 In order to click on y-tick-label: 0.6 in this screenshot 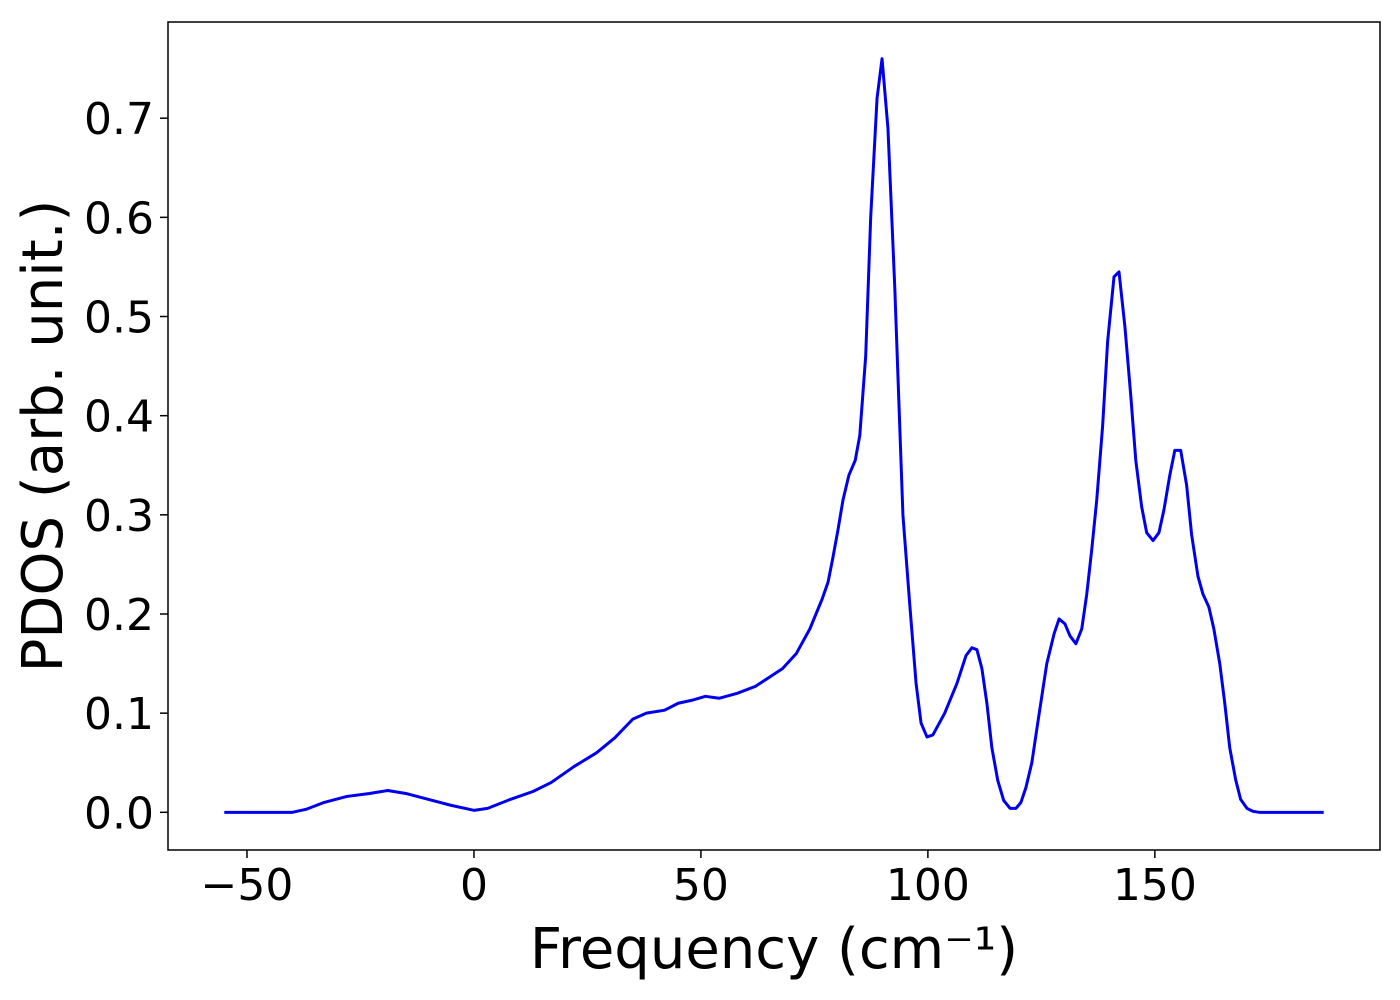, I will do `click(119, 218)`.